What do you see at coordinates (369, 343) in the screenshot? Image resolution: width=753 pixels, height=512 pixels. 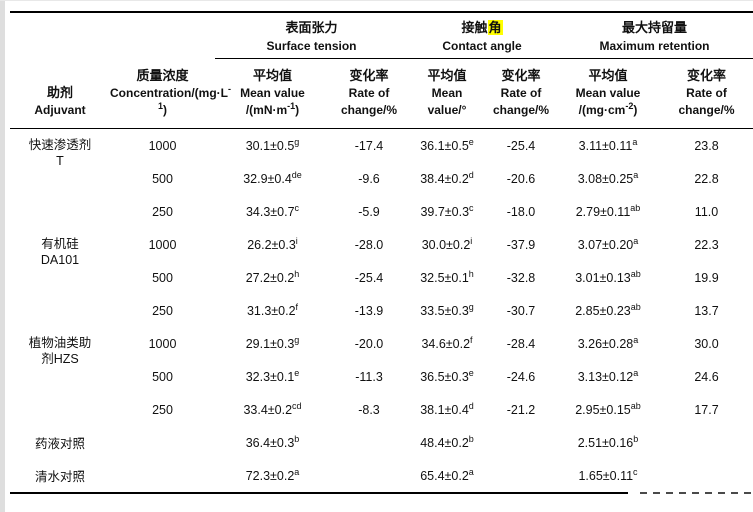 I see `st-rate-cell: -20.0` at bounding box center [369, 343].